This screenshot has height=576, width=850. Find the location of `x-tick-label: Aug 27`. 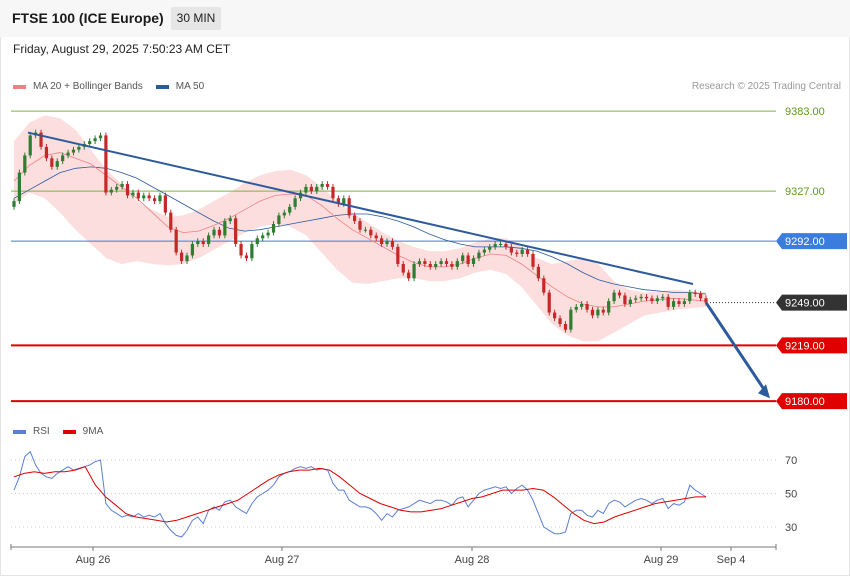

x-tick-label: Aug 27 is located at coordinates (282, 560).